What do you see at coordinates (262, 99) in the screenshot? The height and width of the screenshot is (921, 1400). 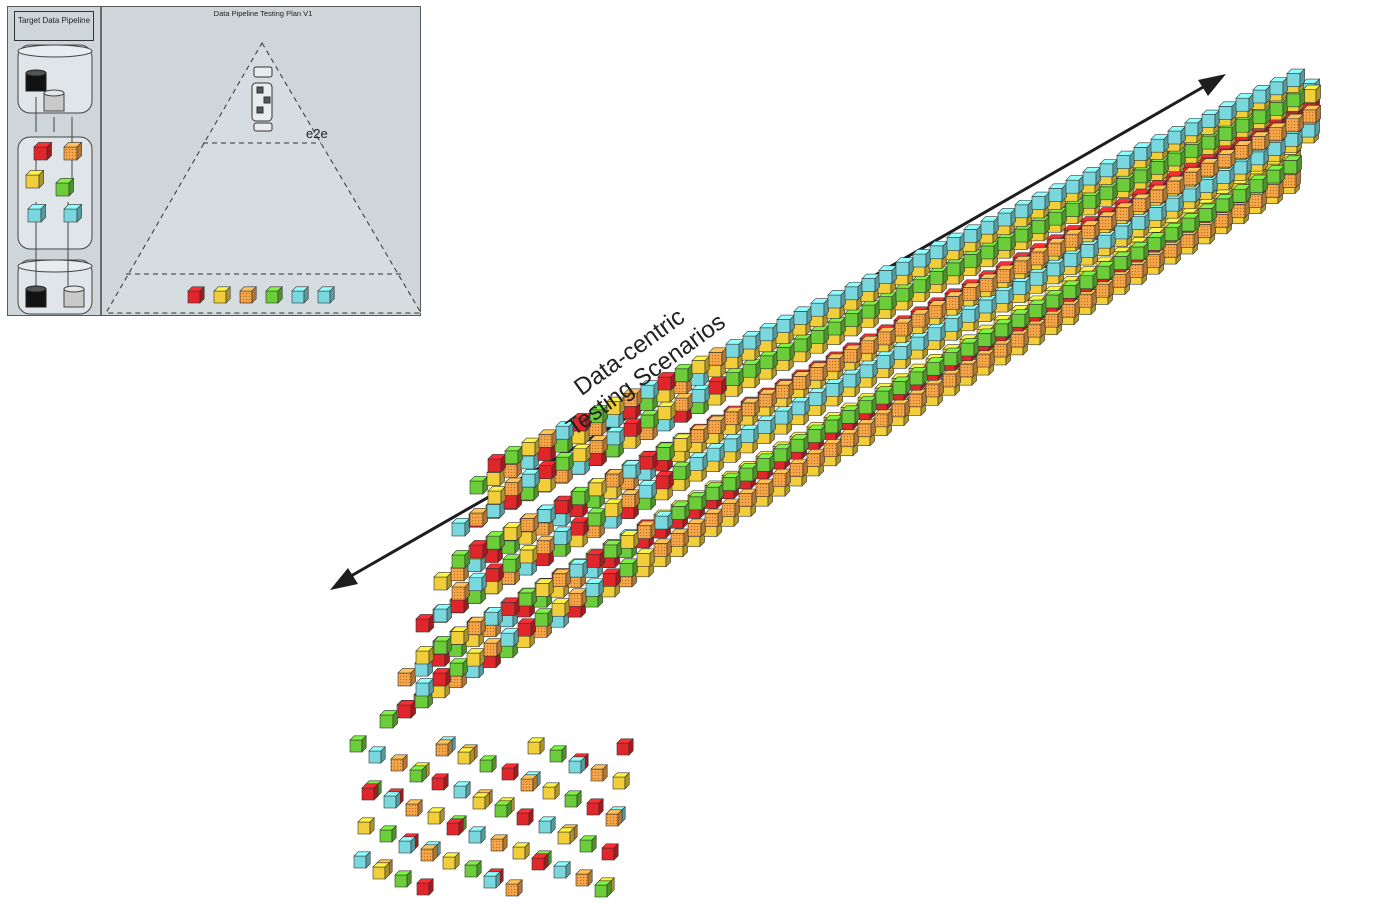 I see `e2e-pipeline-icon` at bounding box center [262, 99].